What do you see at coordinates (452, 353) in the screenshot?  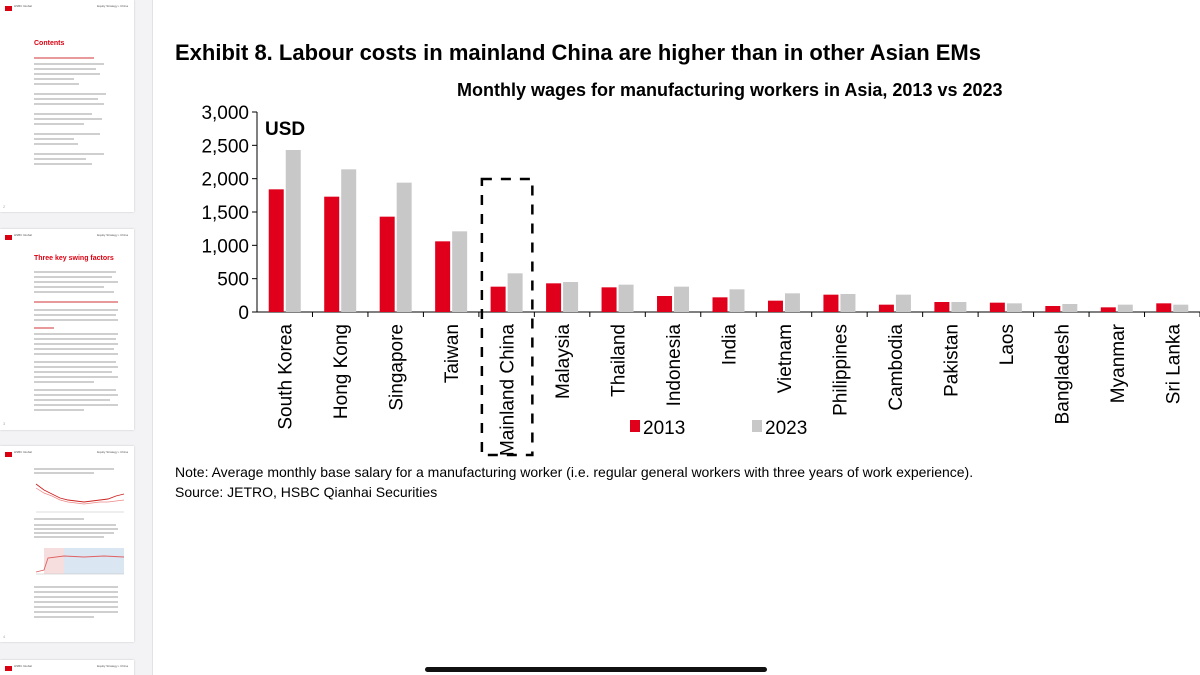 I see `x-tick-label: Taiwan` at bounding box center [452, 353].